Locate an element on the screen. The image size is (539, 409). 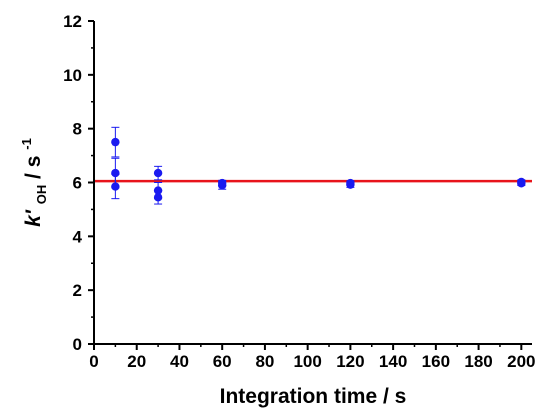
y-axis-title-sub: OH is located at coordinates (41, 195).